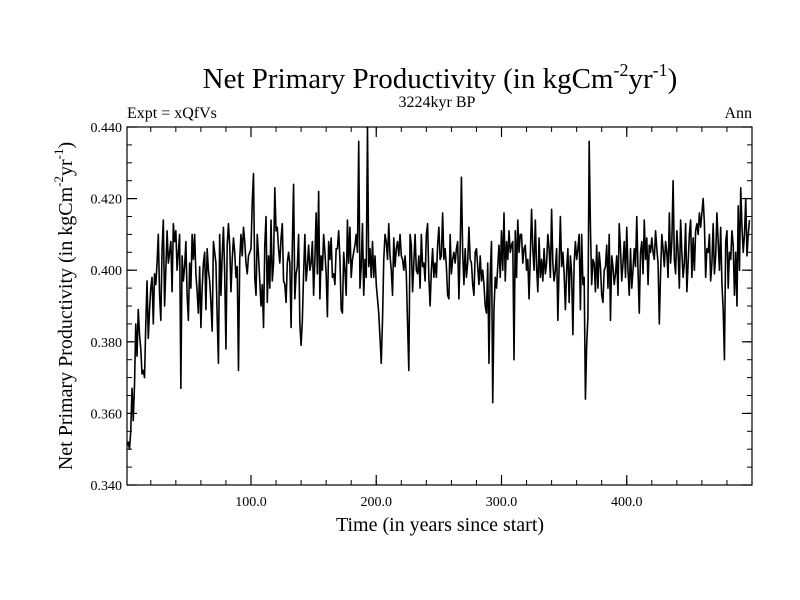 Image resolution: width=800 pixels, height=600 pixels. Describe the element at coordinates (66, 145) in the screenshot. I see `y-axis-label-end: )` at that location.